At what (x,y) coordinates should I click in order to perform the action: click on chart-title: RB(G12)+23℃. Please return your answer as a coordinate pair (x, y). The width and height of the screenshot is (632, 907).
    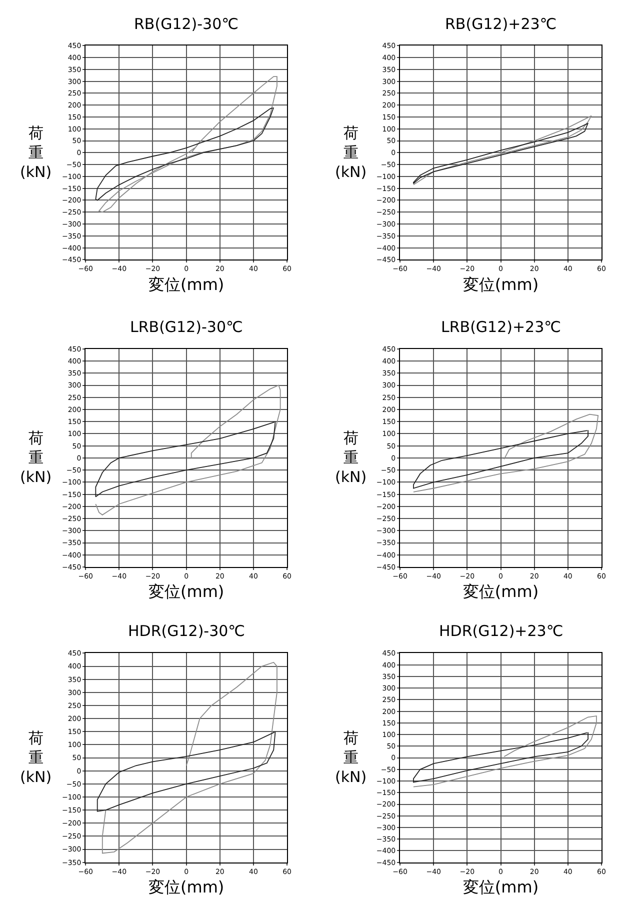
    Looking at the image, I should click on (501, 24).